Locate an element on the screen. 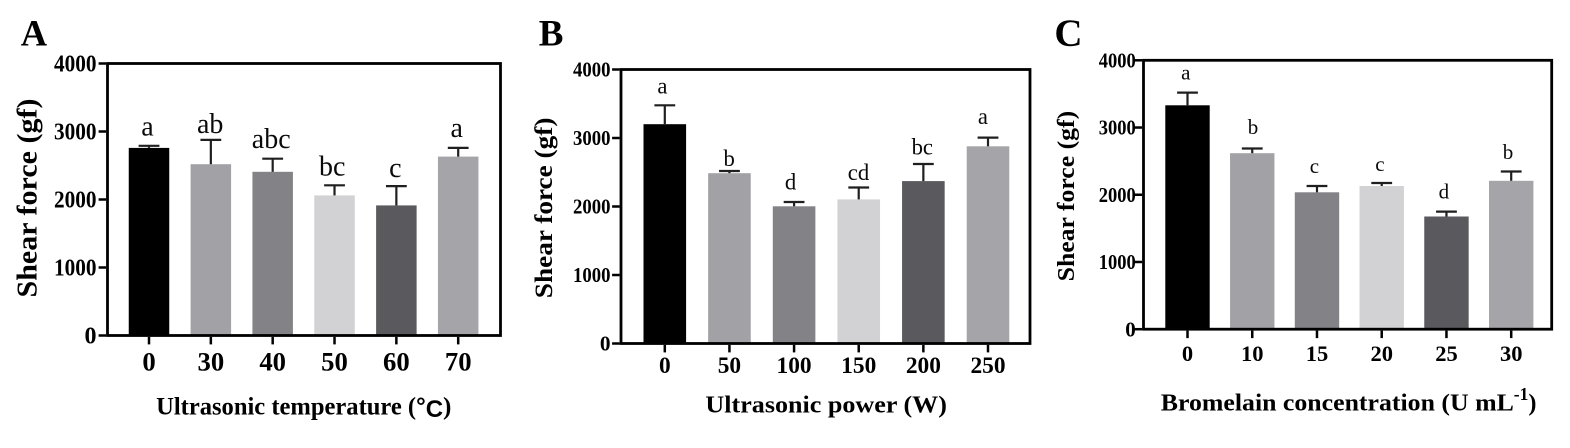 This screenshot has width=1570, height=448. svg-text:Bromelain concentration (U mL-: Bromelain concentration (U mL-1) is located at coordinates (1349, 400).